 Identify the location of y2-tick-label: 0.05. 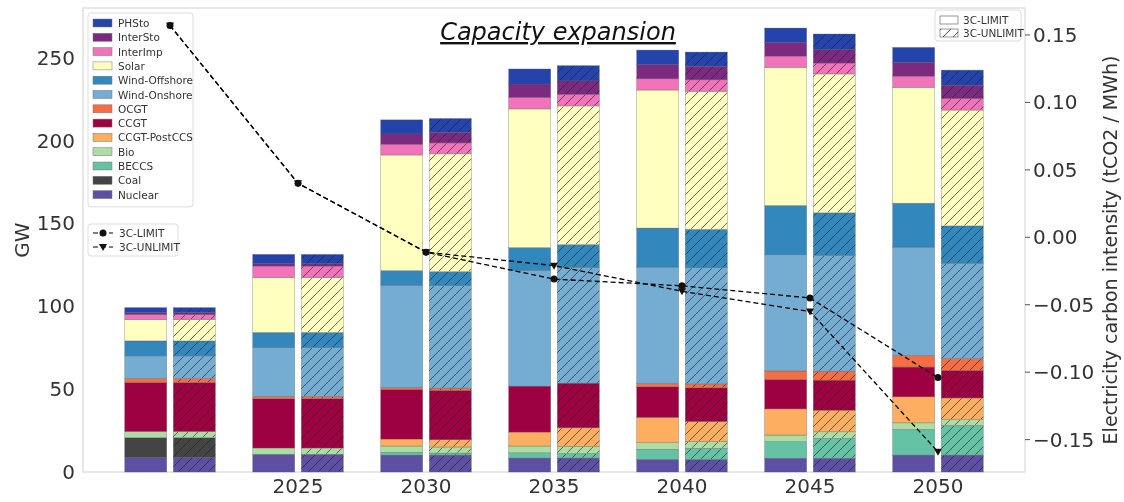
(1055, 169).